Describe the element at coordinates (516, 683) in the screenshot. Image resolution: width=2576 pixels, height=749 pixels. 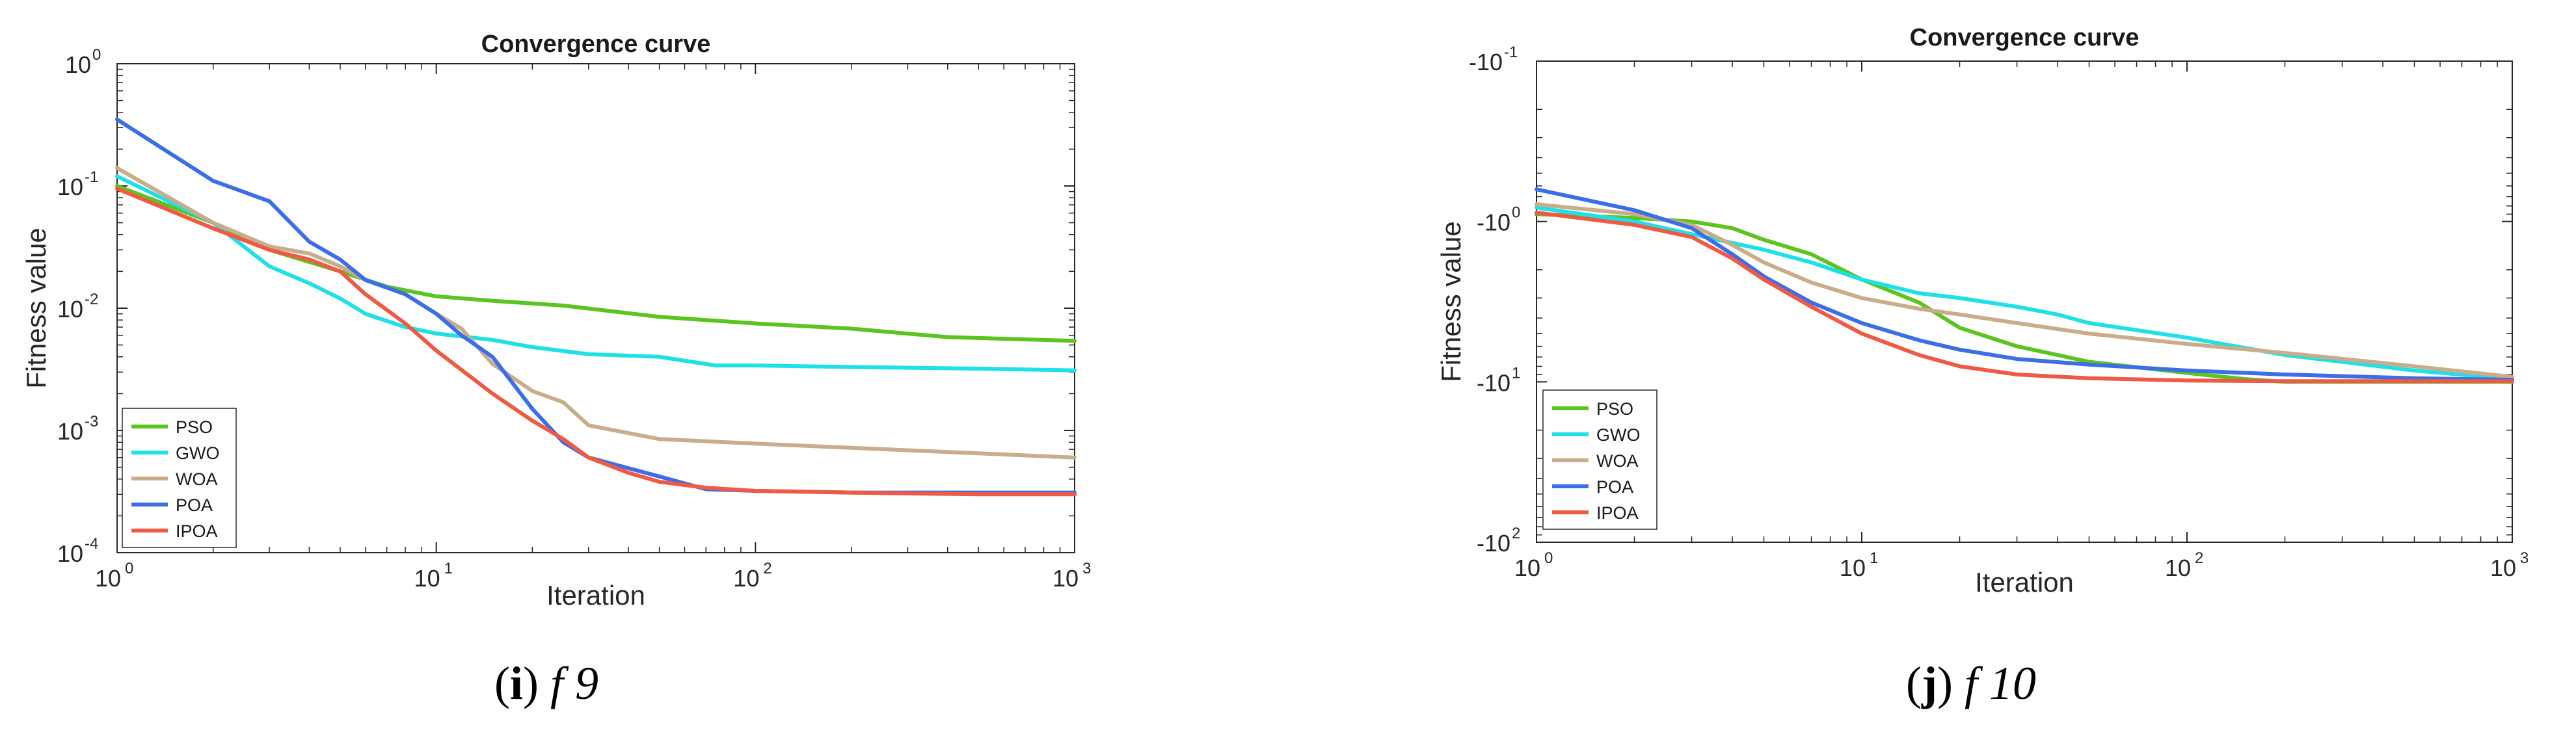
I see `caption-i-letter: i` at that location.